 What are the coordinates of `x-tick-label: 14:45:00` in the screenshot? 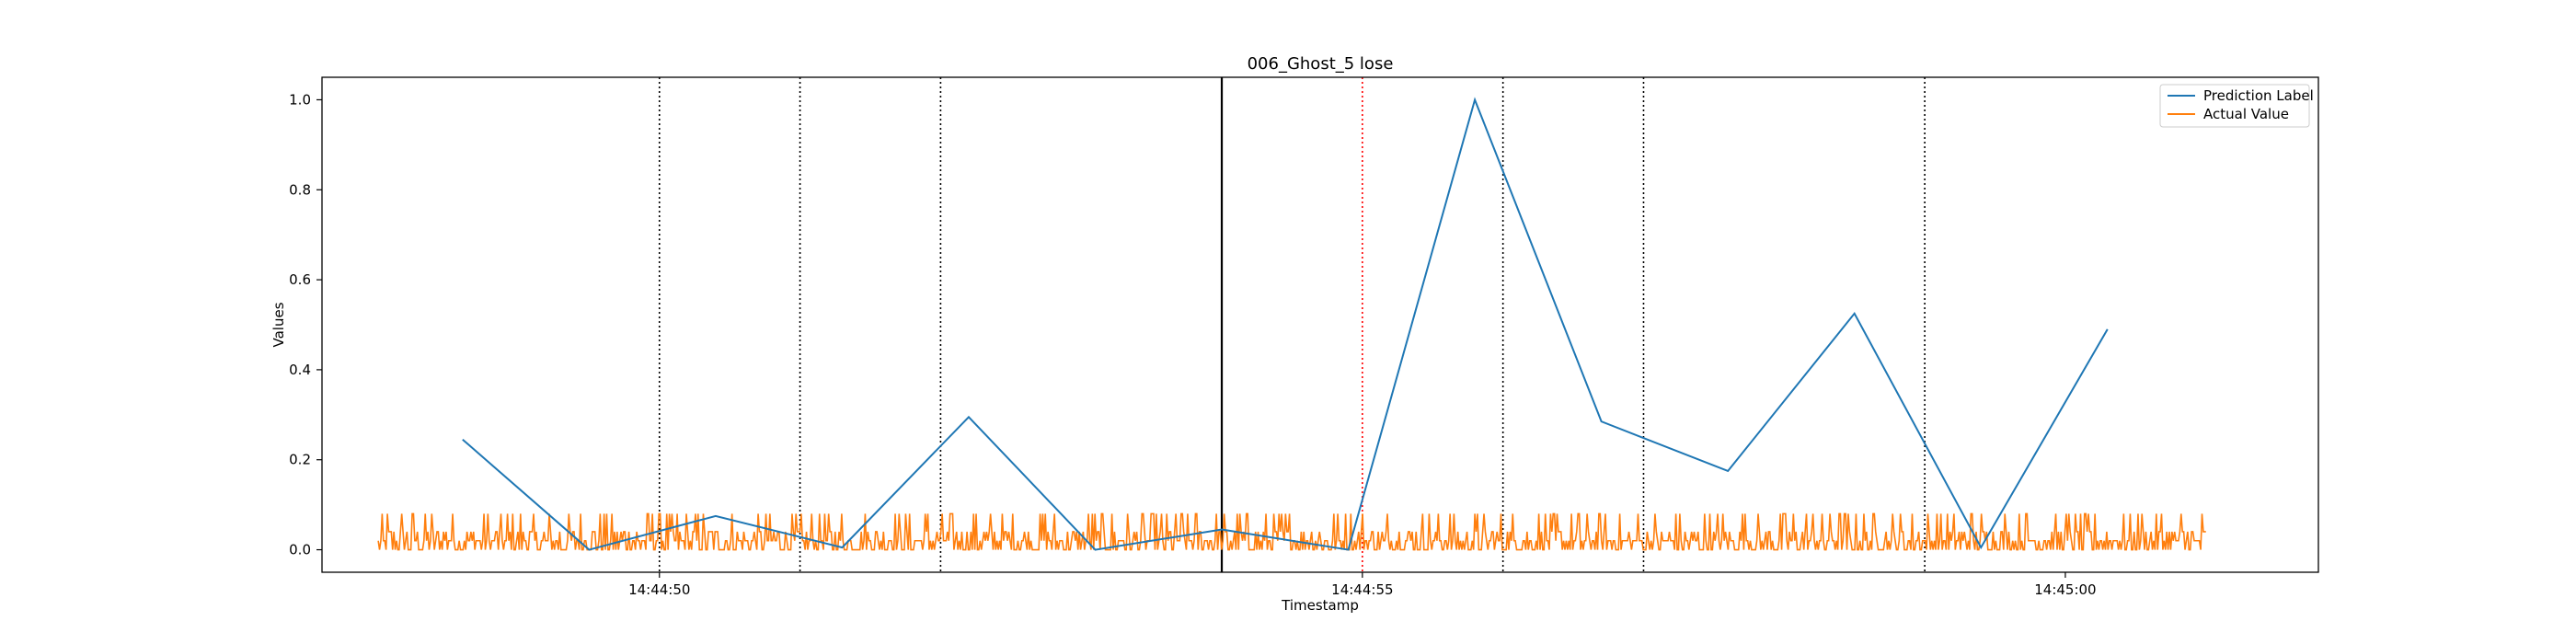 It's located at (2065, 589).